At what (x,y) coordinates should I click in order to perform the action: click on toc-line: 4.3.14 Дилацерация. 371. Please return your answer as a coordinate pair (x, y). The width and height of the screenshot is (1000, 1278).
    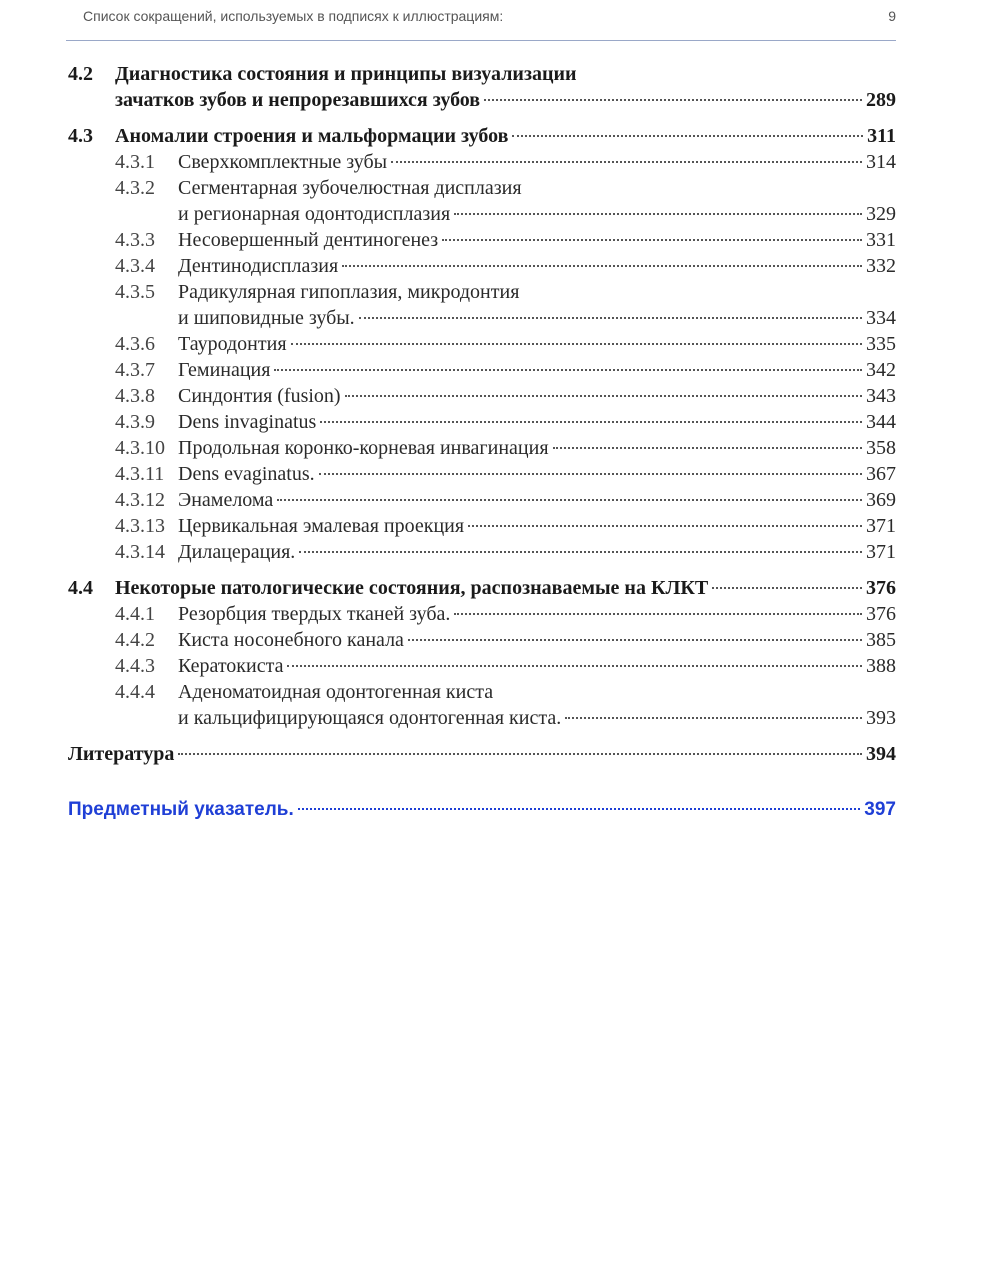
    Looking at the image, I should click on (482, 552).